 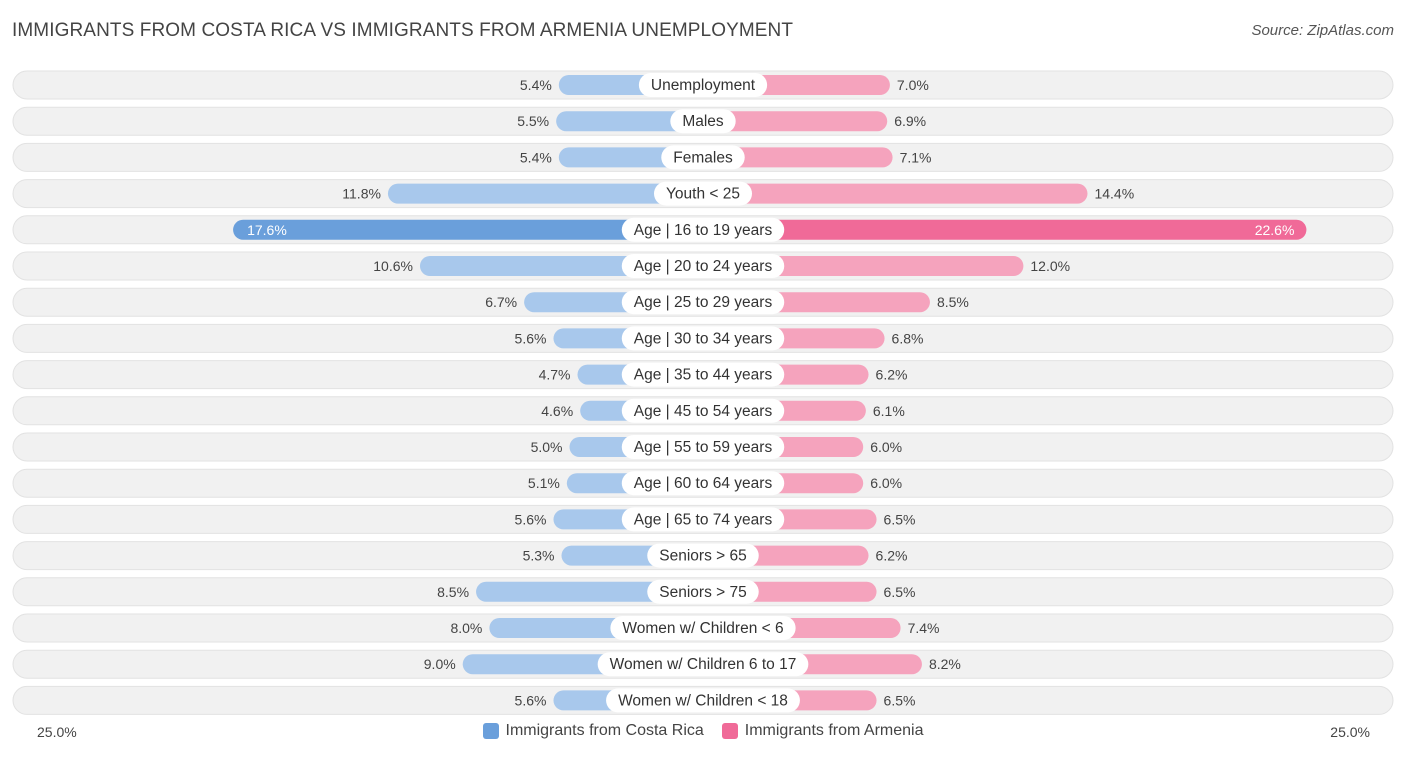 What do you see at coordinates (1350, 732) in the screenshot?
I see `axis-right-label: 25.0%` at bounding box center [1350, 732].